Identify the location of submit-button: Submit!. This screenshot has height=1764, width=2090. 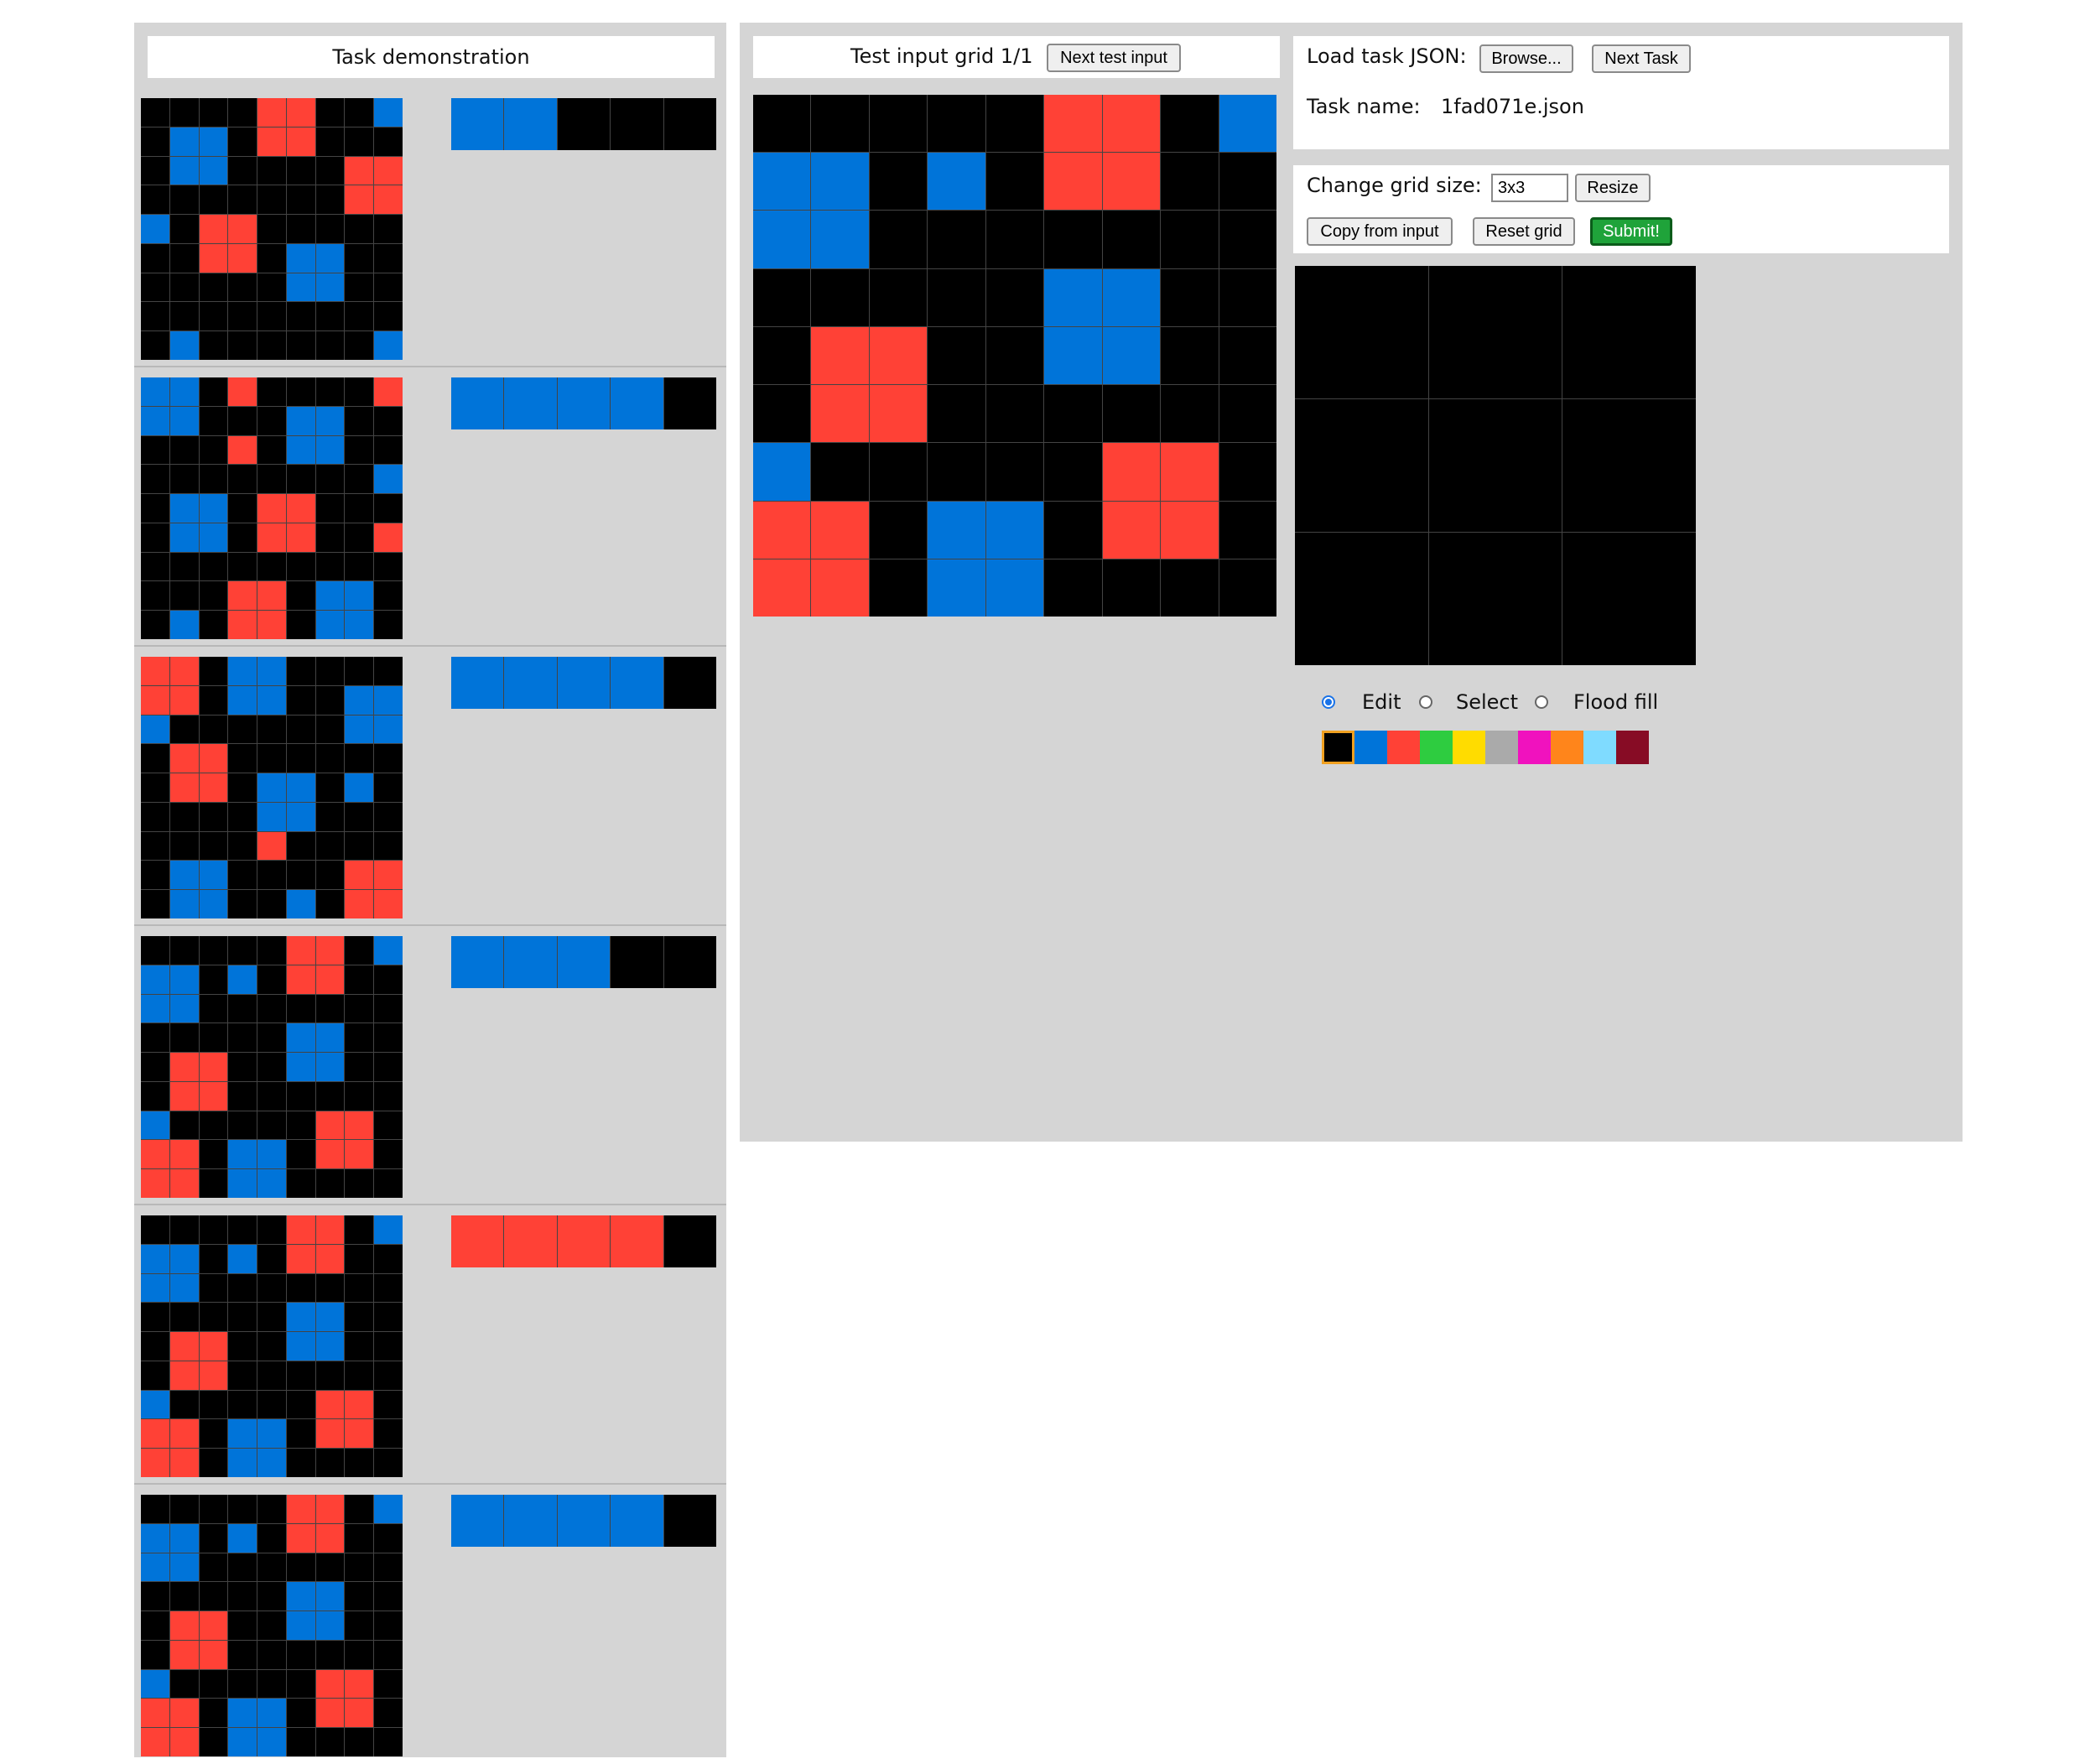
(1631, 232).